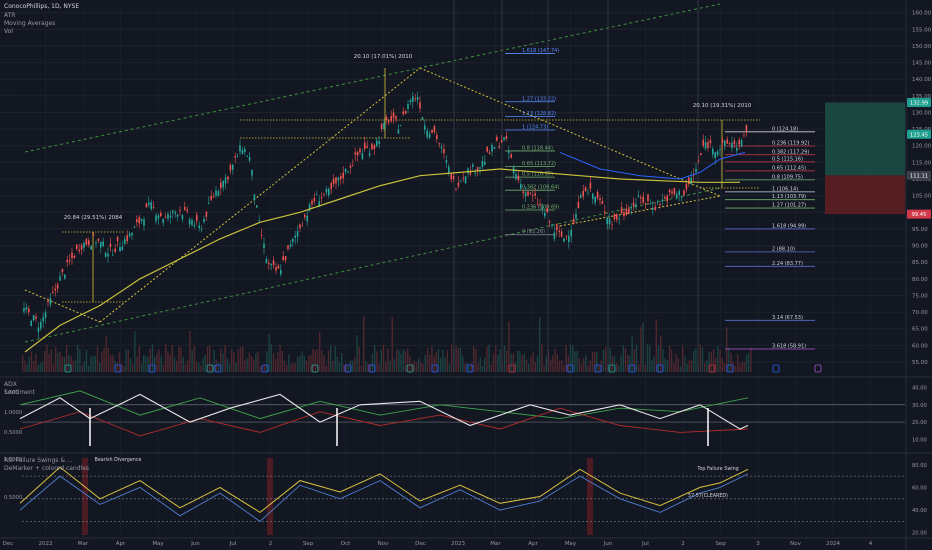 The image size is (932, 550). I want to click on rsi-right-tick: 60.00, so click(919, 488).